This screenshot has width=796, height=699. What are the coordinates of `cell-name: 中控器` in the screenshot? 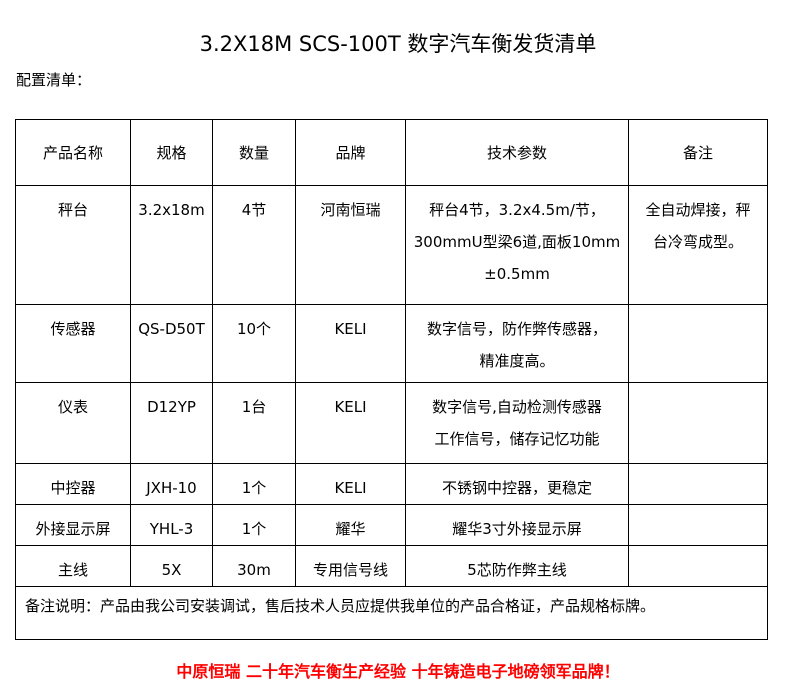 It's located at (73, 484).